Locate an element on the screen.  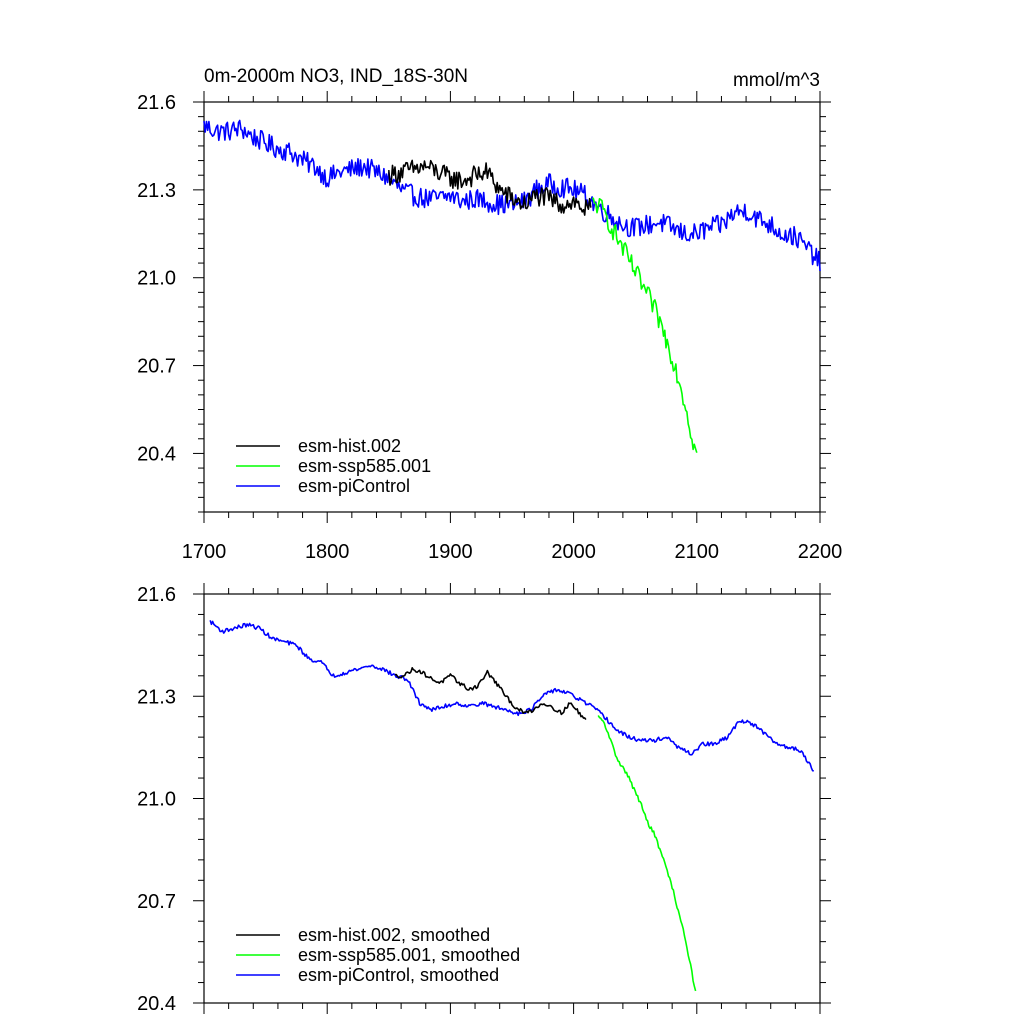
series-line-esm-ssp585-001-smoothed is located at coordinates (647, 853).